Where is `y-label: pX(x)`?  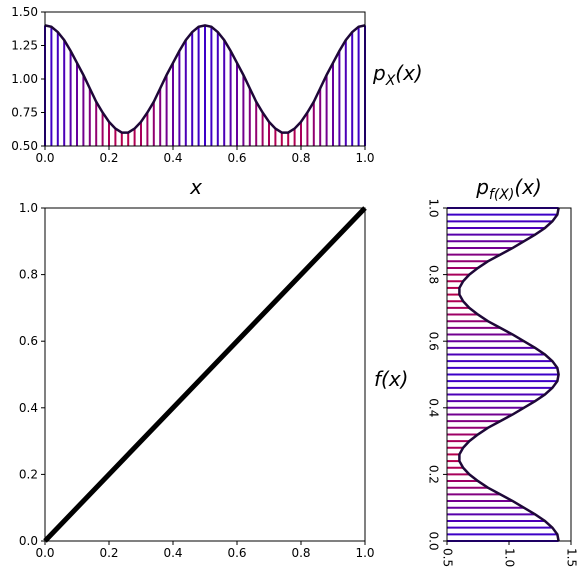
y-label: pX(x) is located at coordinates (397, 75).